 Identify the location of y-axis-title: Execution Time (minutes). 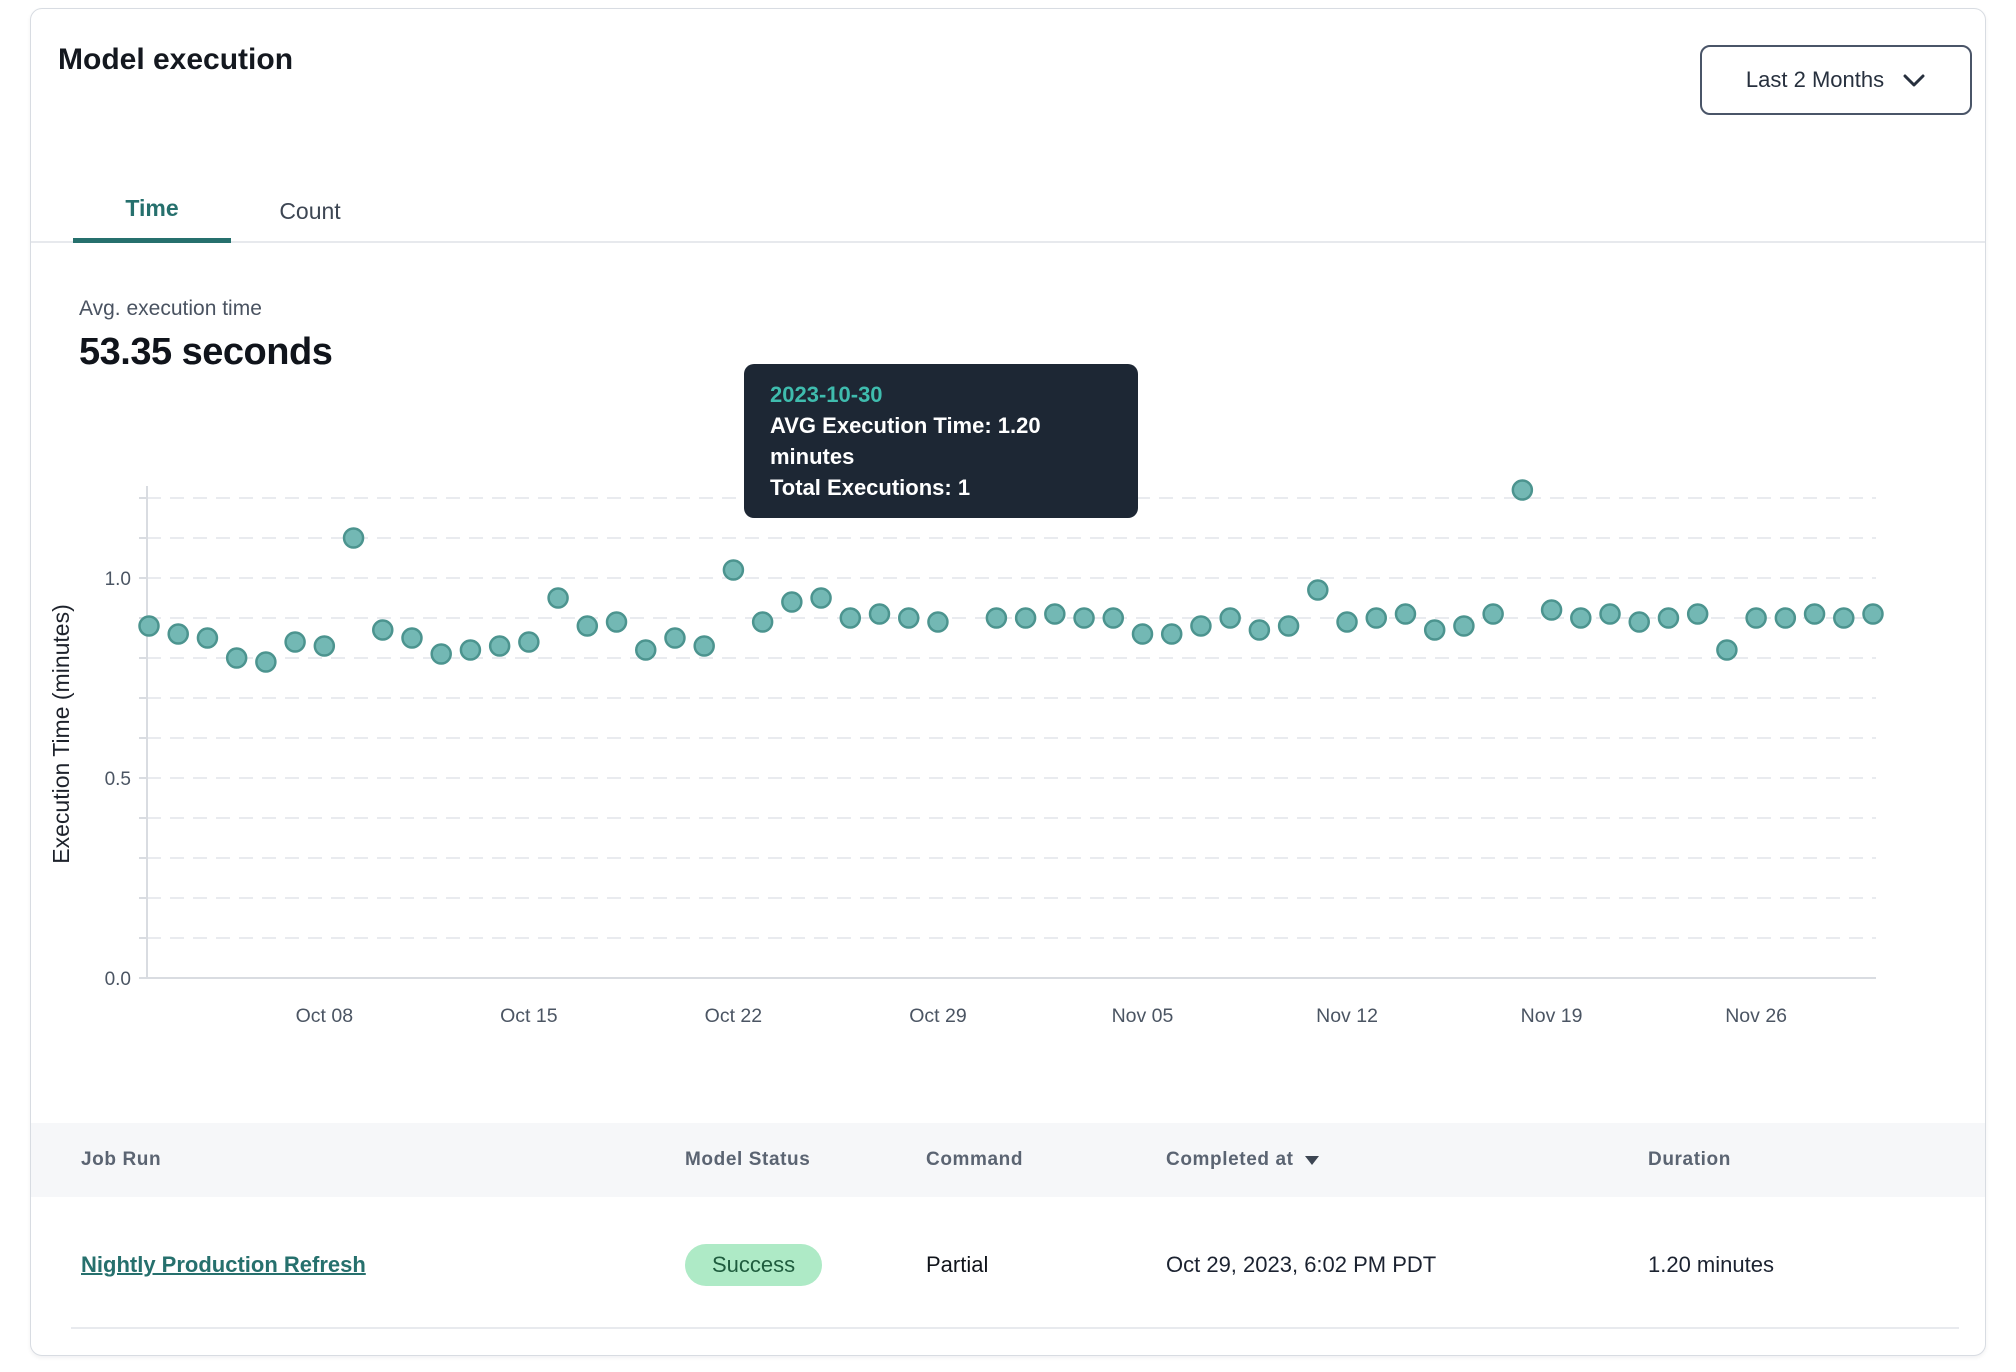
(61, 733).